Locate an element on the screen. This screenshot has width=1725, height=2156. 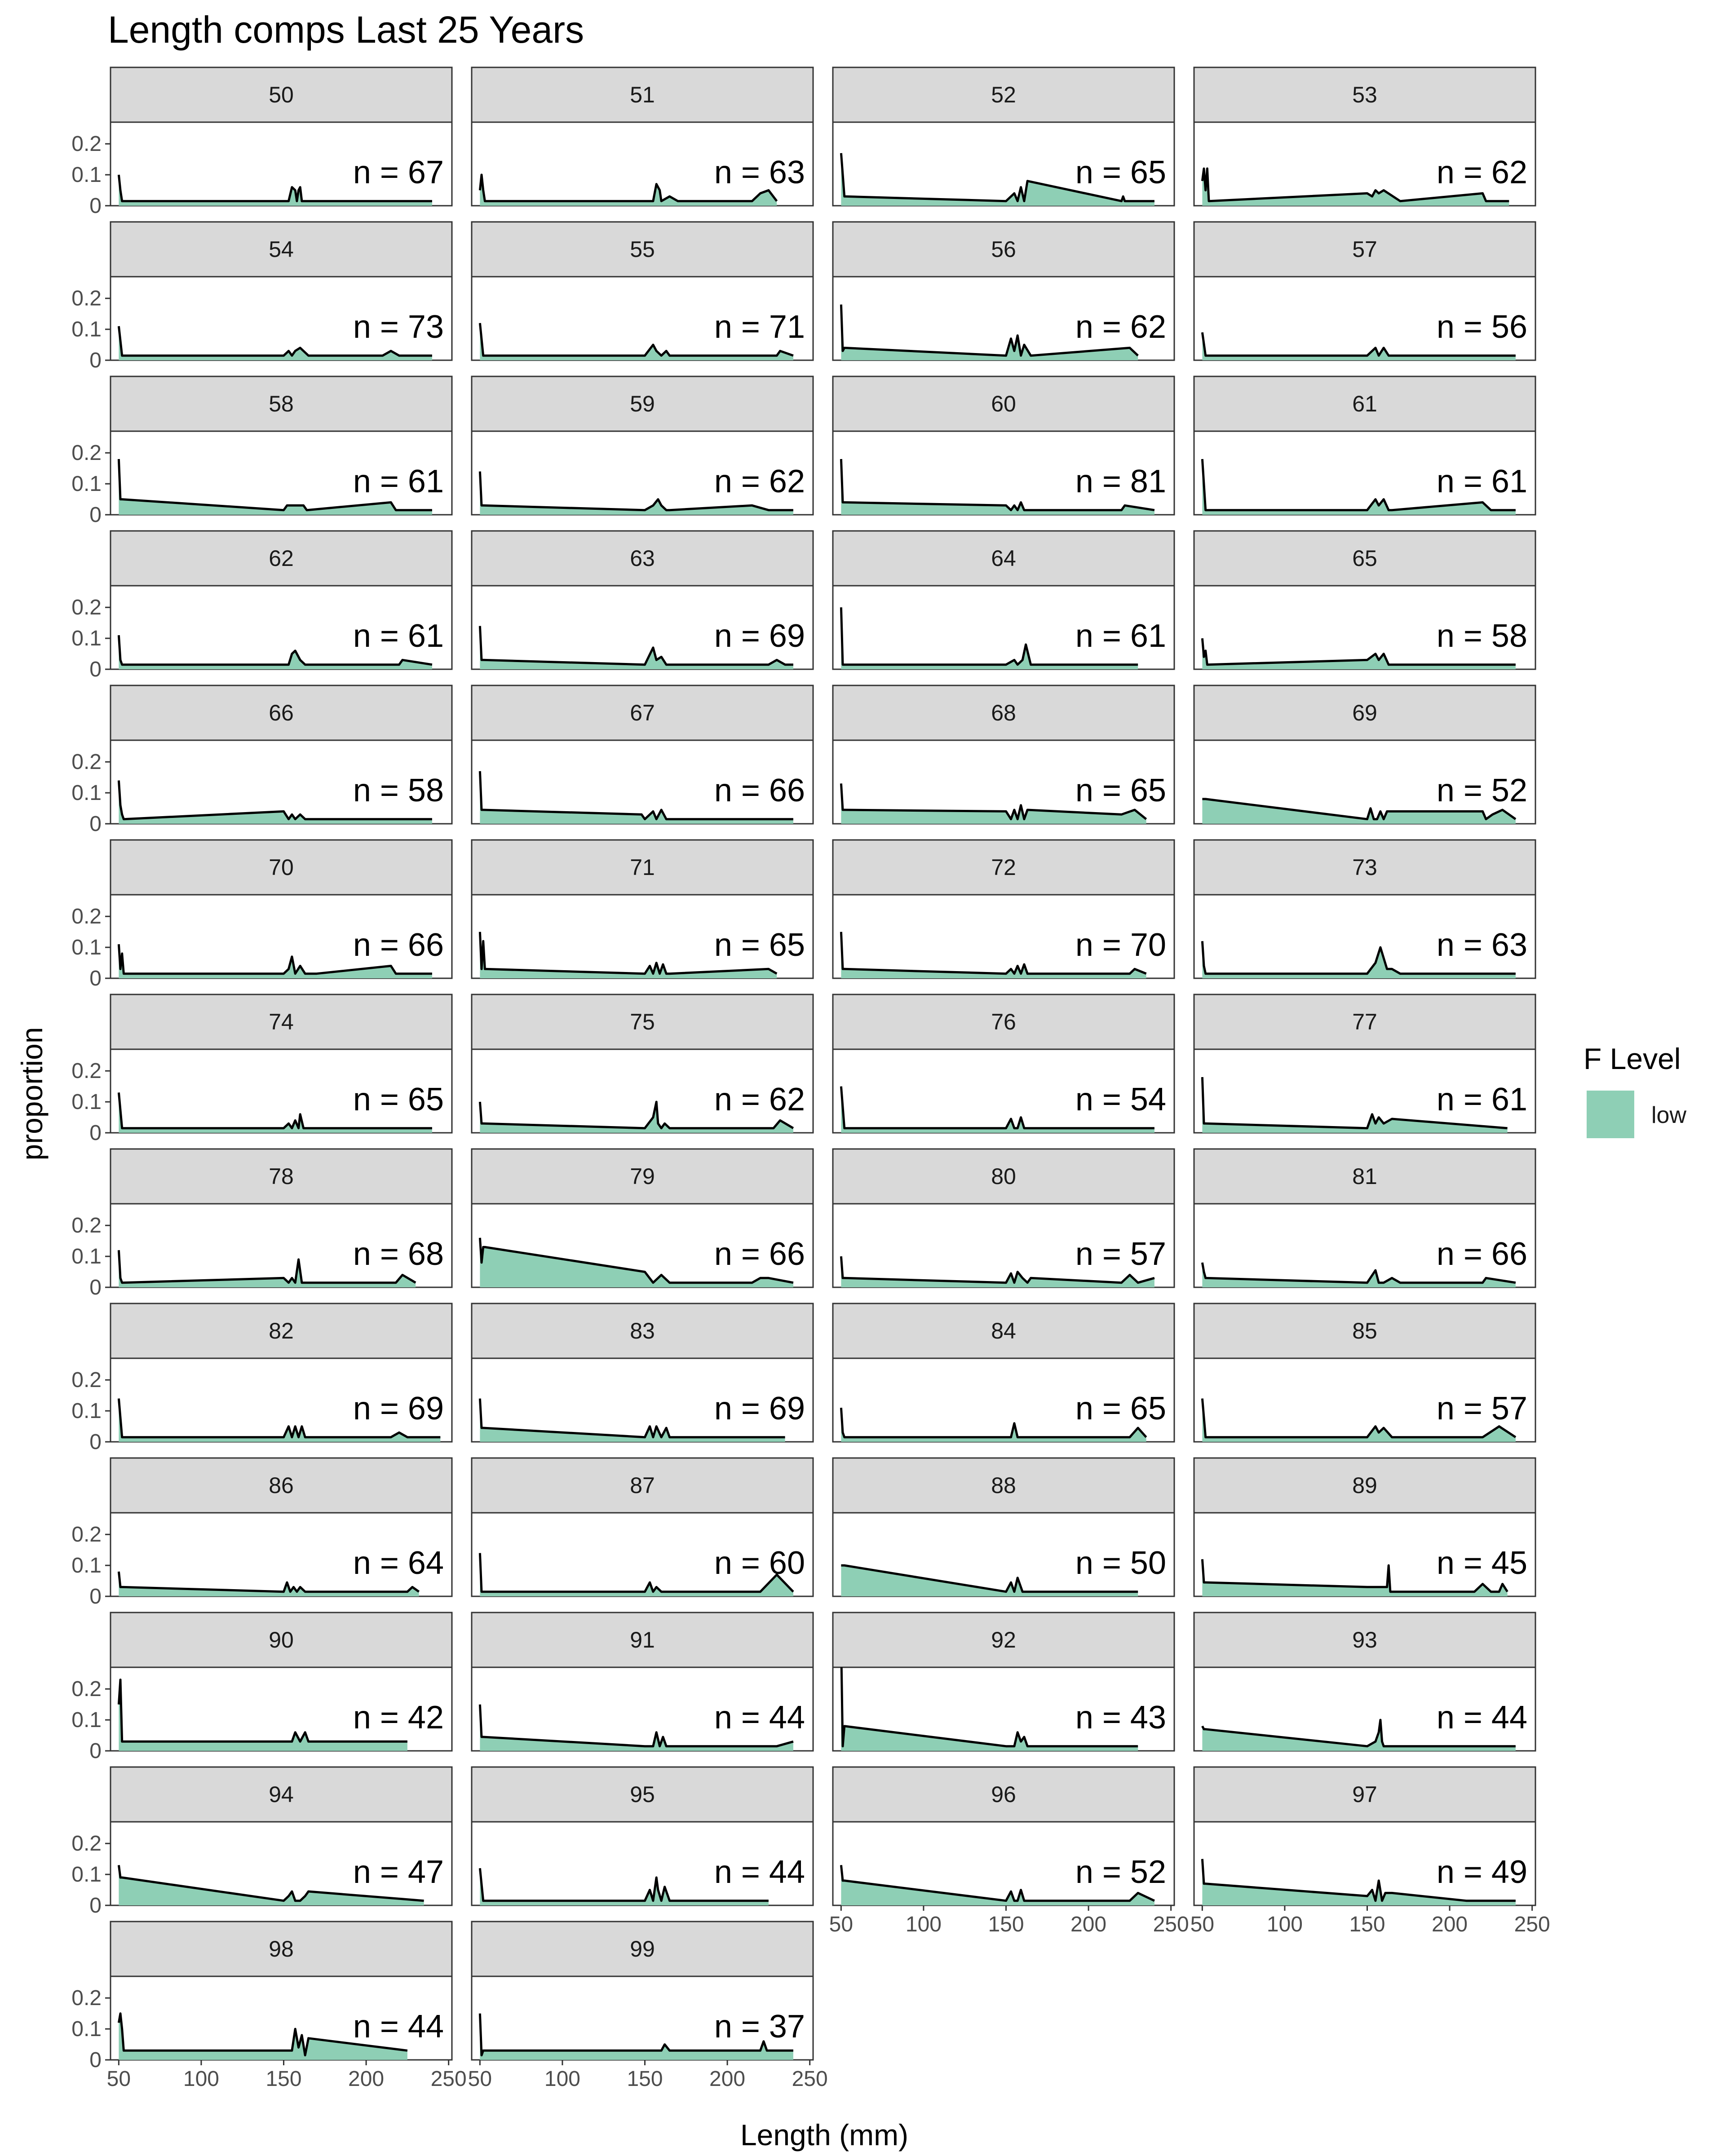
facet-panel-52: 52 n = 65 is located at coordinates (1003, 136).